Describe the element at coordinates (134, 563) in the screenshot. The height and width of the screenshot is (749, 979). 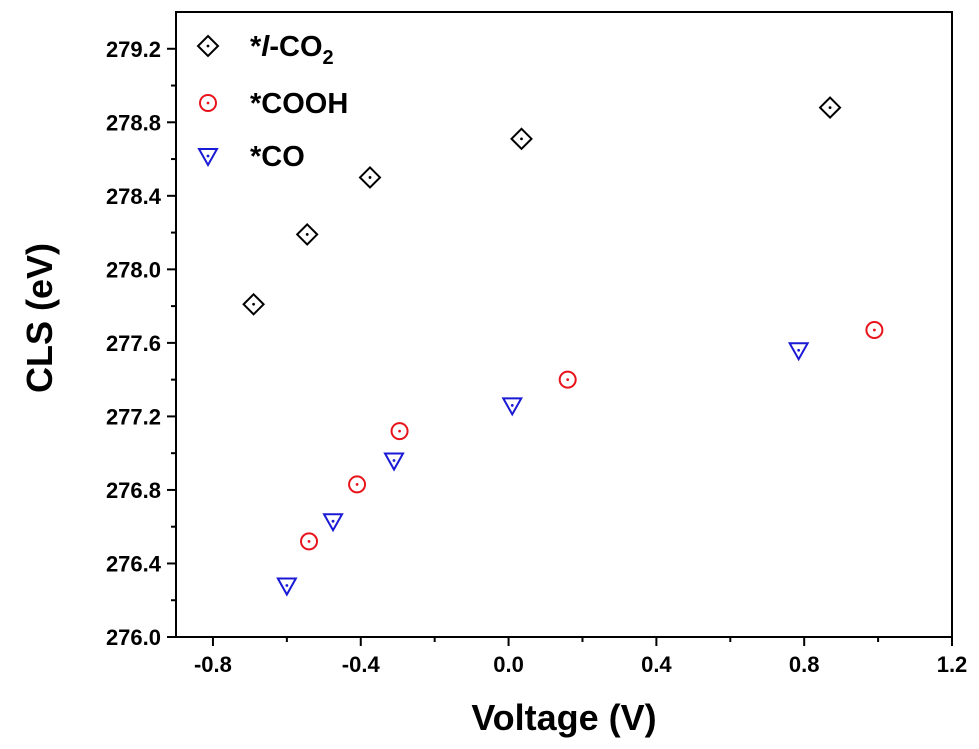
I see `y-tick-label: 276.4` at that location.